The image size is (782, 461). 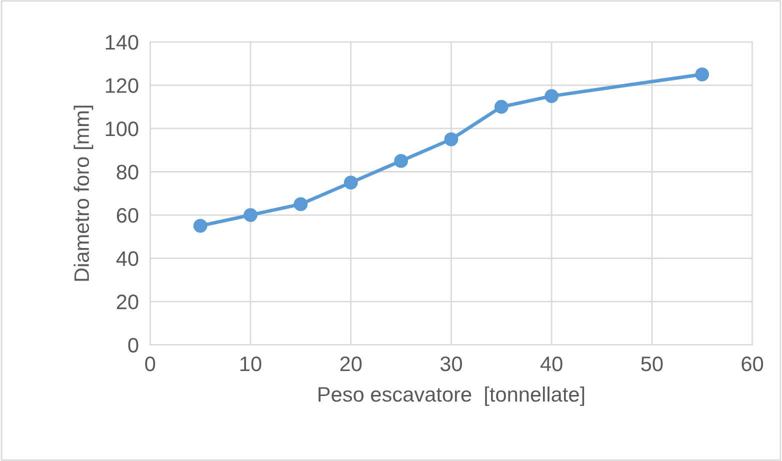 I want to click on x-tick-label: 40, so click(x=551, y=364).